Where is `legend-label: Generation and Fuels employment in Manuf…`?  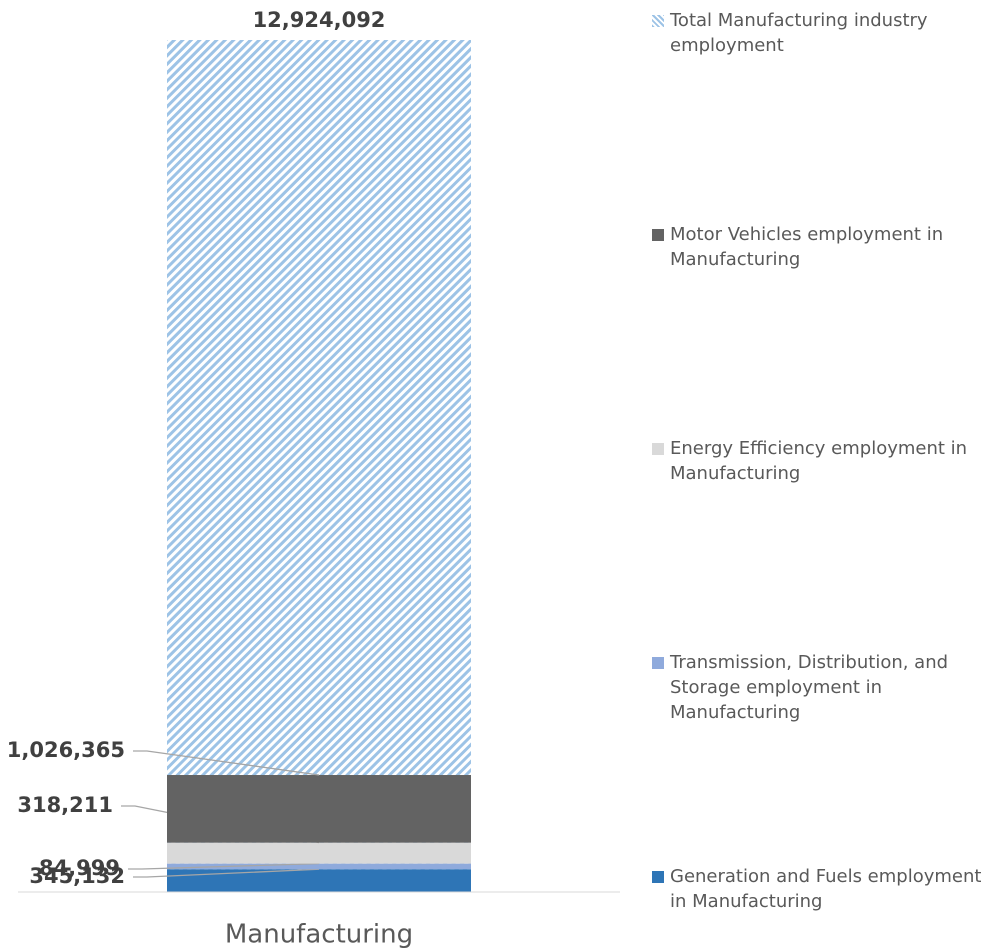 legend-label: Generation and Fuels employment in Manuf… is located at coordinates (826, 889).